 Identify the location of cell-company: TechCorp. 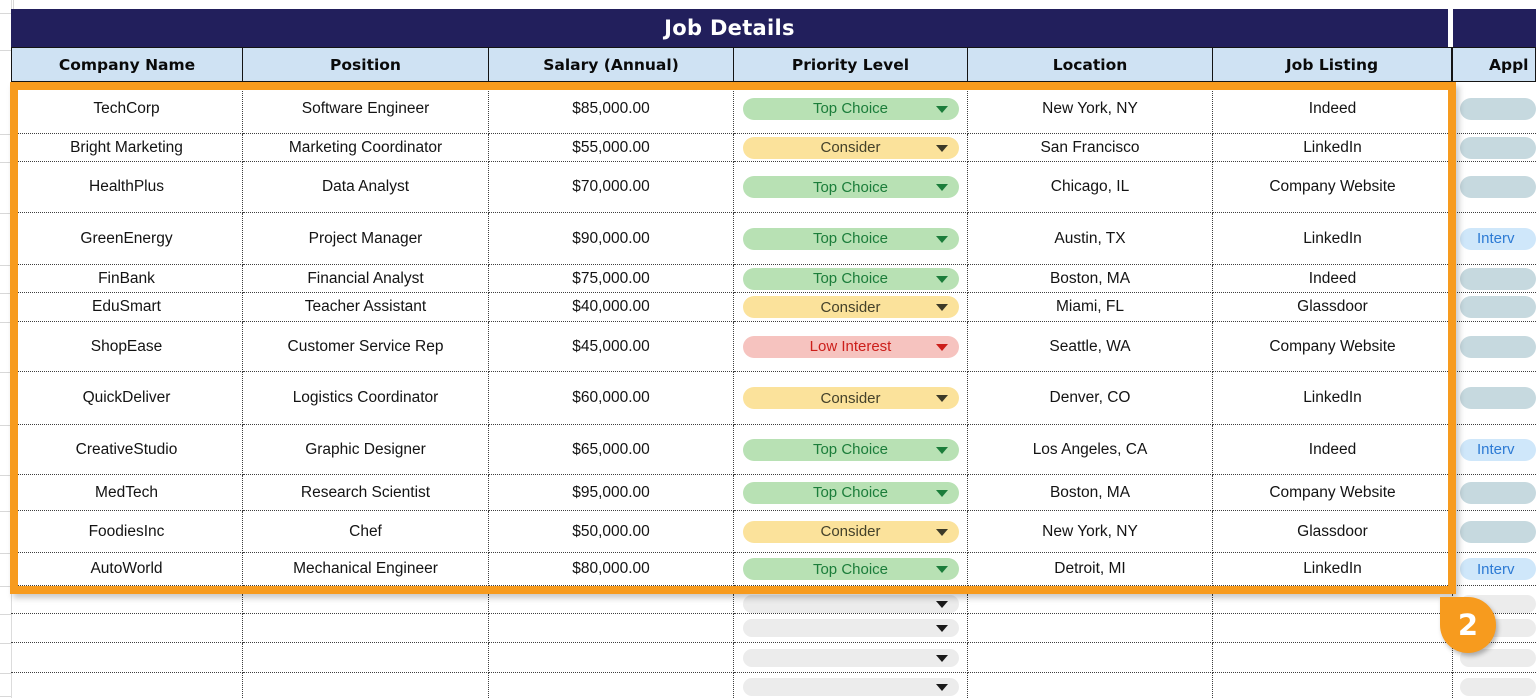
(127, 109).